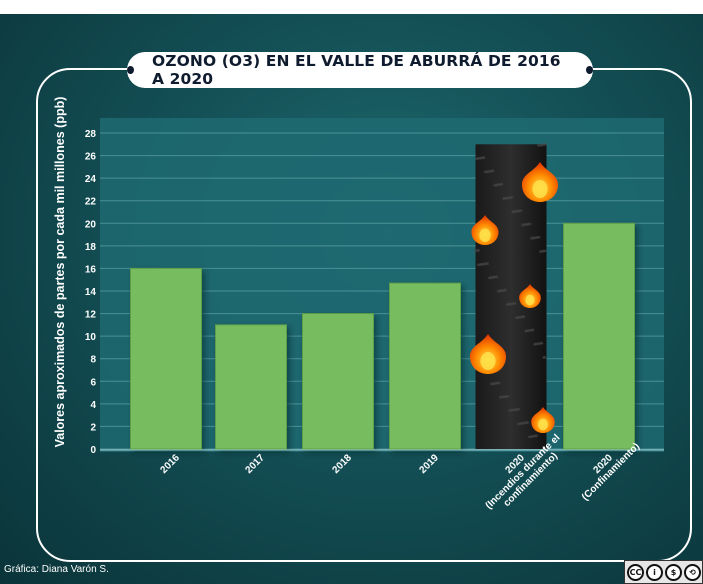  Describe the element at coordinates (692, 572) in the screenshot. I see `sharealike-icon: ⟲` at that location.